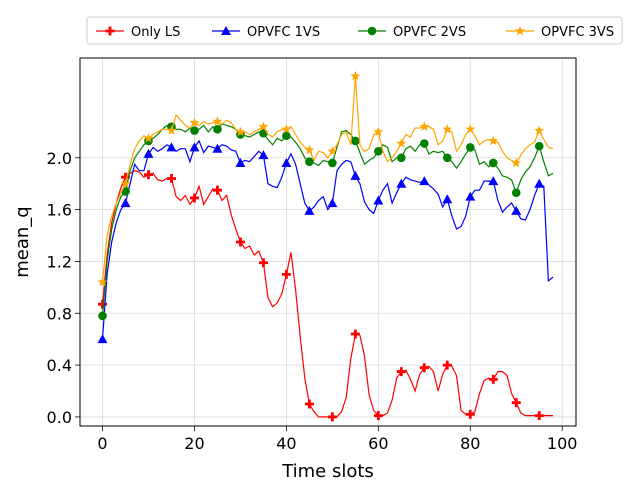 The height and width of the screenshot is (480, 640). Describe the element at coordinates (378, 443) in the screenshot. I see `x-tick-label: 60` at that location.